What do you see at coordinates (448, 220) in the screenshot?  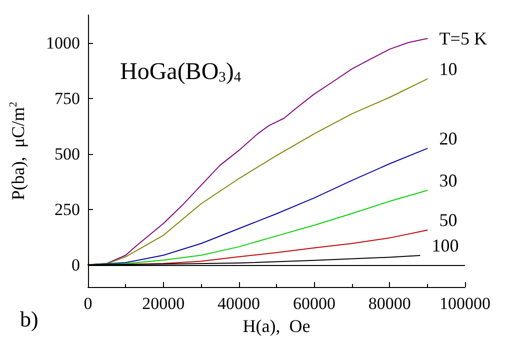 I see `series-label: 50` at bounding box center [448, 220].